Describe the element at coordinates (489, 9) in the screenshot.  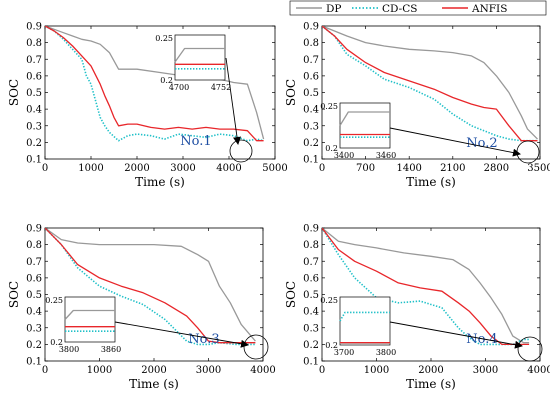
I see `legend-anfis-label: ANFIS` at that location.